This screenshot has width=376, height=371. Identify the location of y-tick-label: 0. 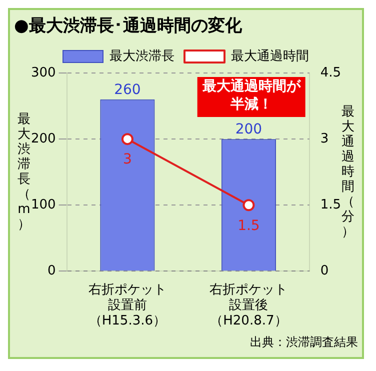
(52, 271).